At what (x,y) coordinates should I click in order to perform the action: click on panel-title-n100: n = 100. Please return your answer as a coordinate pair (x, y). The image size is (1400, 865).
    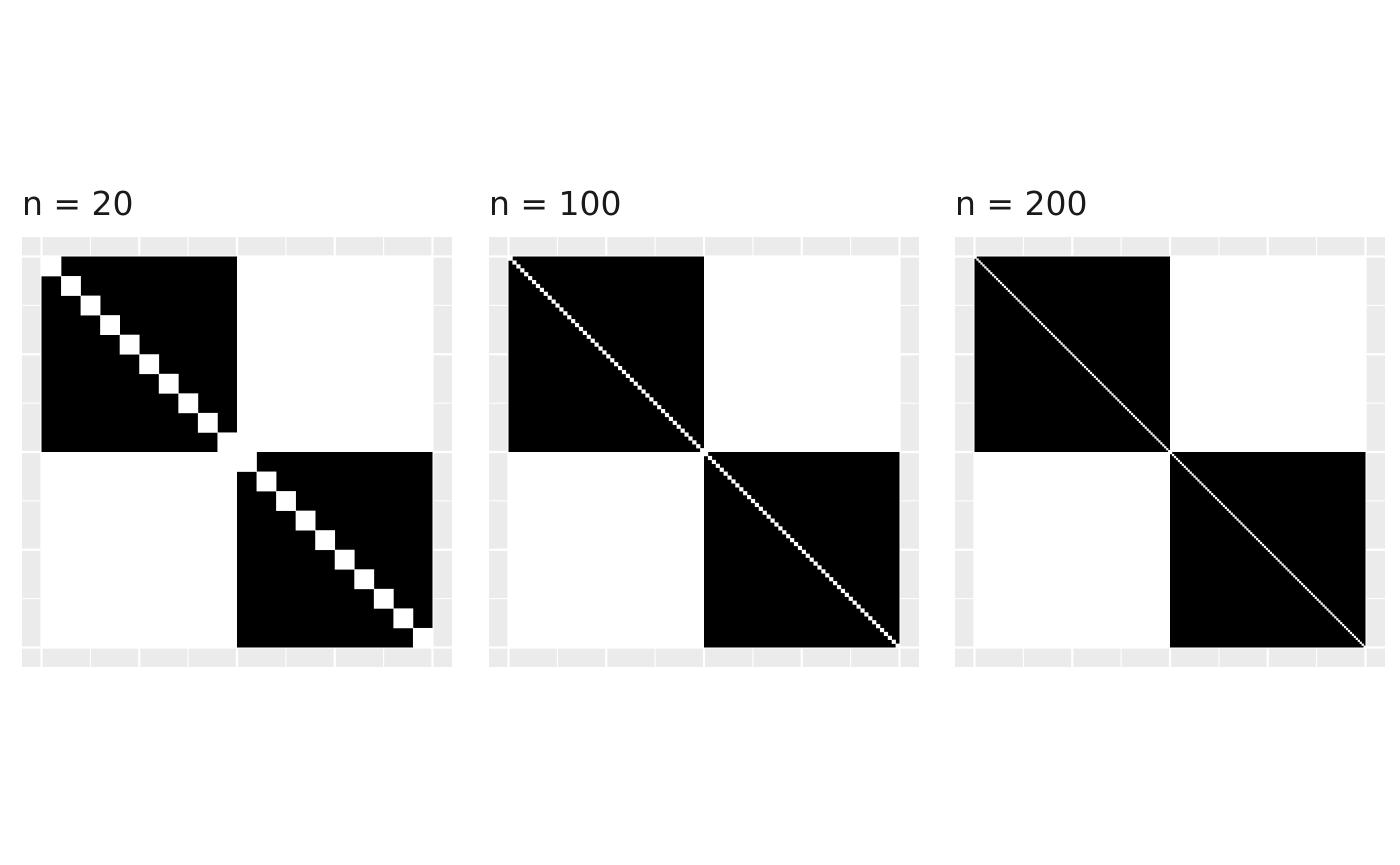
    Looking at the image, I should click on (555, 203).